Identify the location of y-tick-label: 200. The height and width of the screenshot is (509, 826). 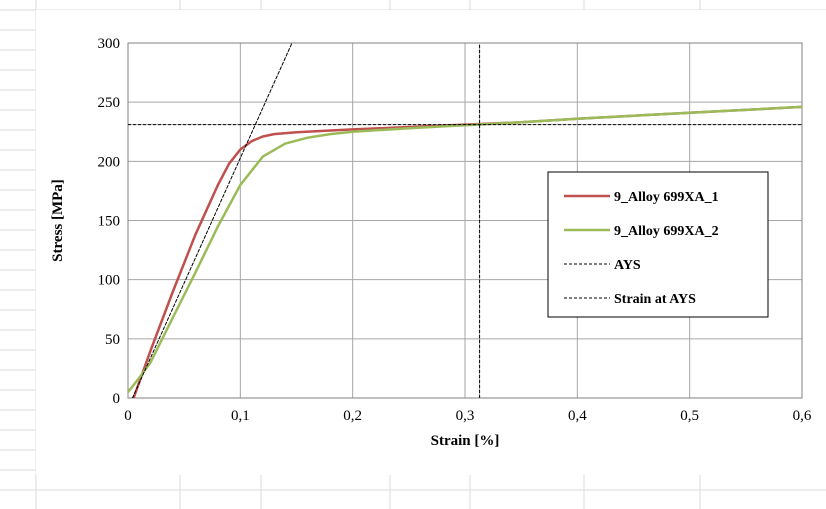
(109, 162).